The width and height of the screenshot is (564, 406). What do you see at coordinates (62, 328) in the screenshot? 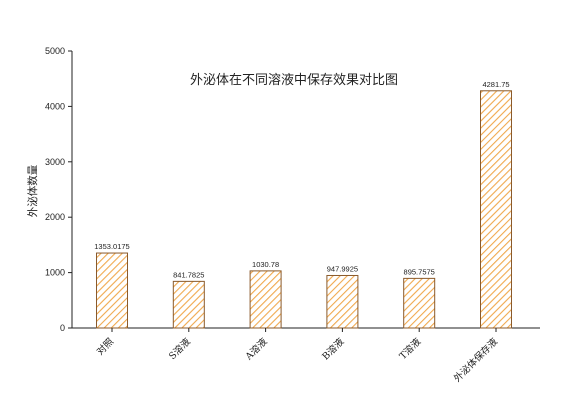
I see `y-tick-label: 0` at bounding box center [62, 328].